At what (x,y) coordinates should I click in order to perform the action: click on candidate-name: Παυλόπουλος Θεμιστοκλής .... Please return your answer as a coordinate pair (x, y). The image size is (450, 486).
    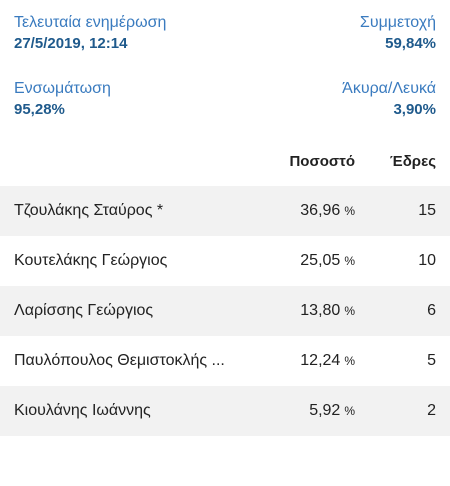
    Looking at the image, I should click on (119, 360).